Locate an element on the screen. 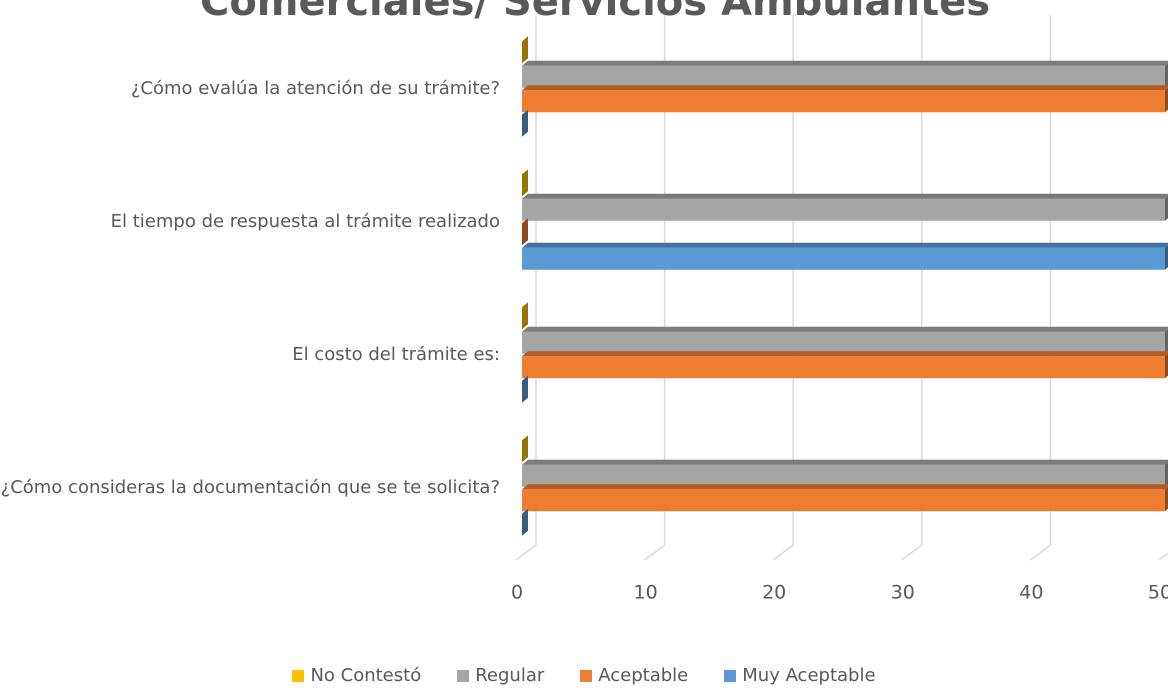  legend: No Contestó Regular Aceptable Muy Aceptable is located at coordinates (584, 675).